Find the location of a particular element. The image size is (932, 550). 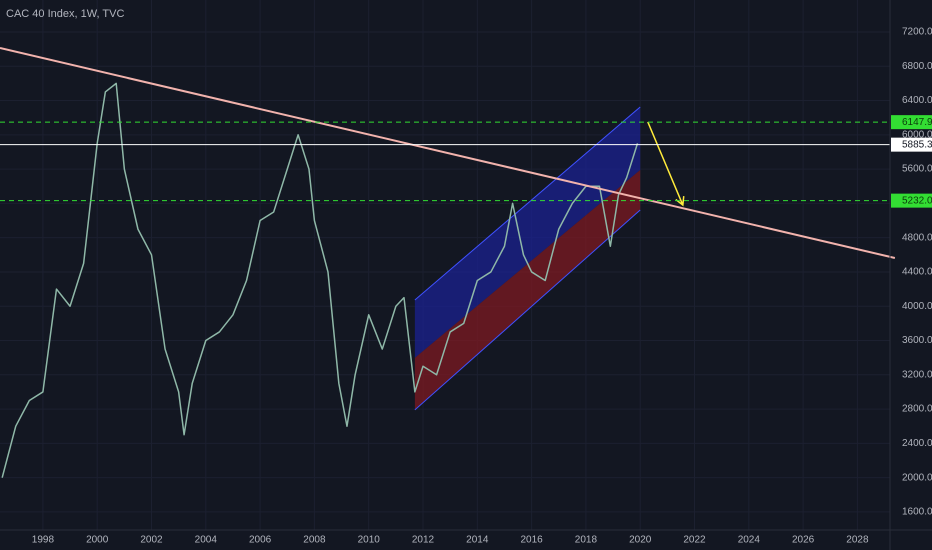

y-tick-label: 7200.0 is located at coordinates (917, 32).